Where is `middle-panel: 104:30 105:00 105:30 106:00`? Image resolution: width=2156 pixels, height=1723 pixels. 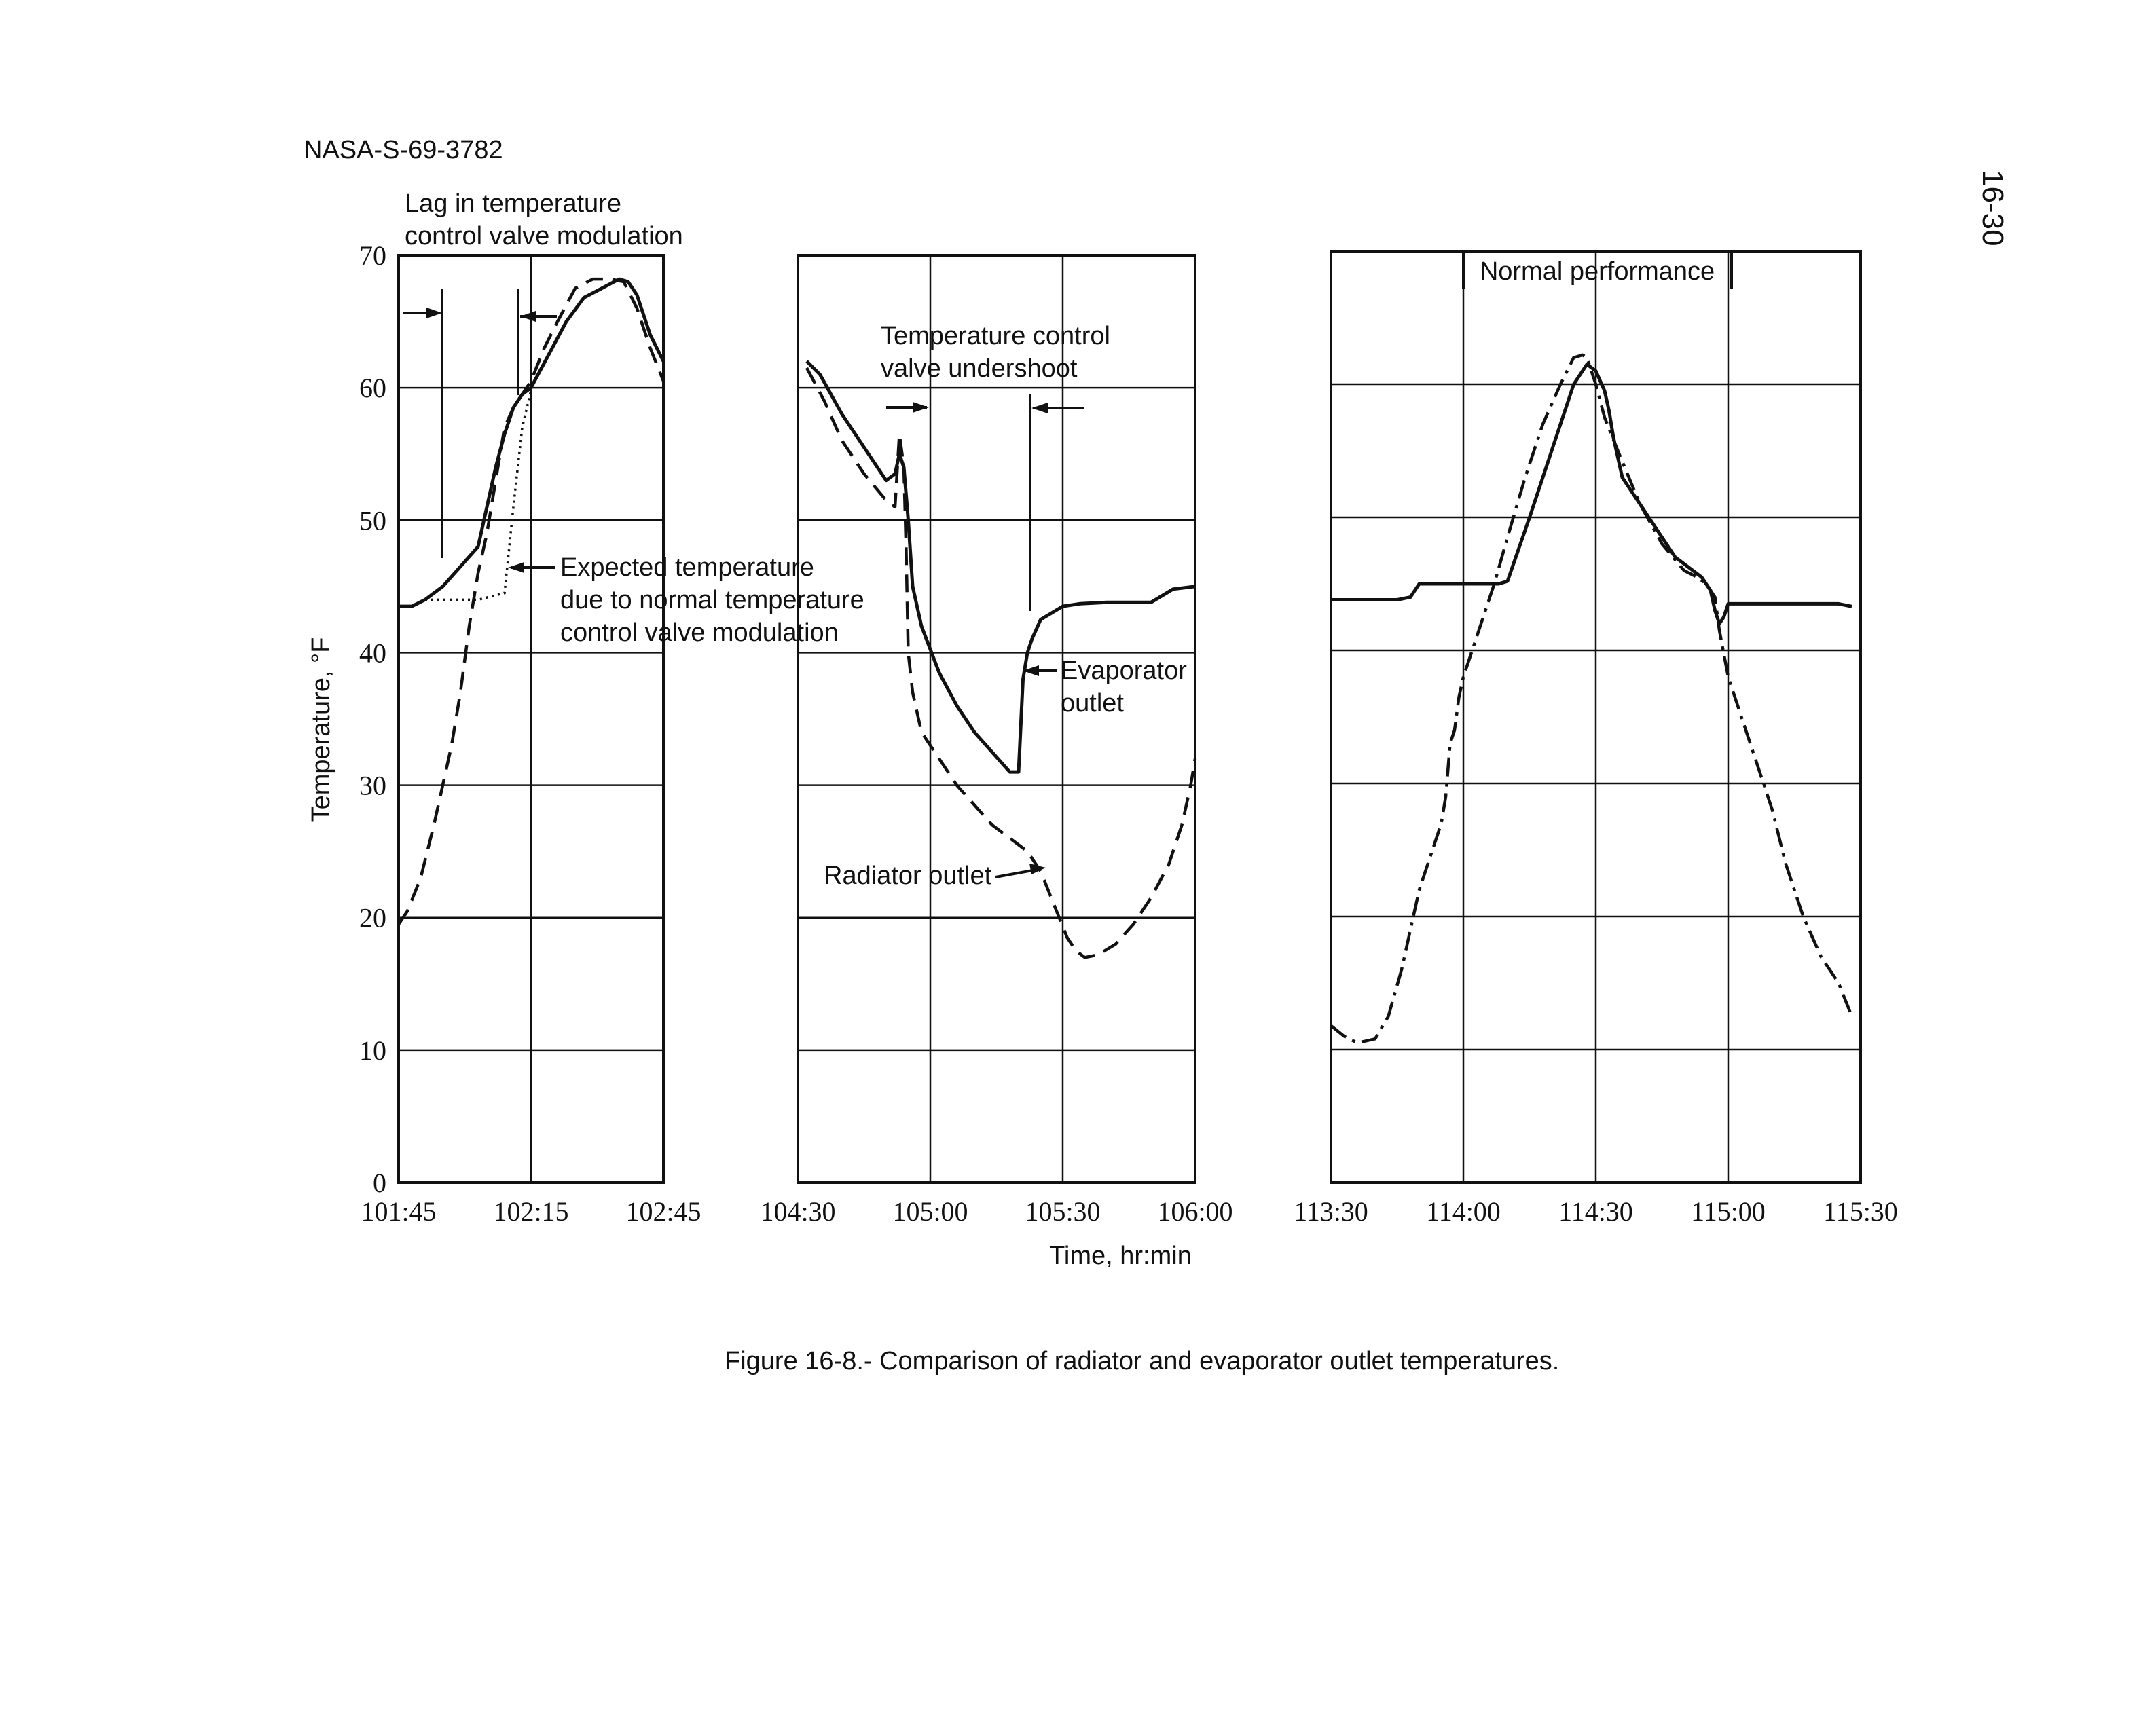 middle-panel: 104:30 105:00 105:30 106:00 is located at coordinates (997, 741).